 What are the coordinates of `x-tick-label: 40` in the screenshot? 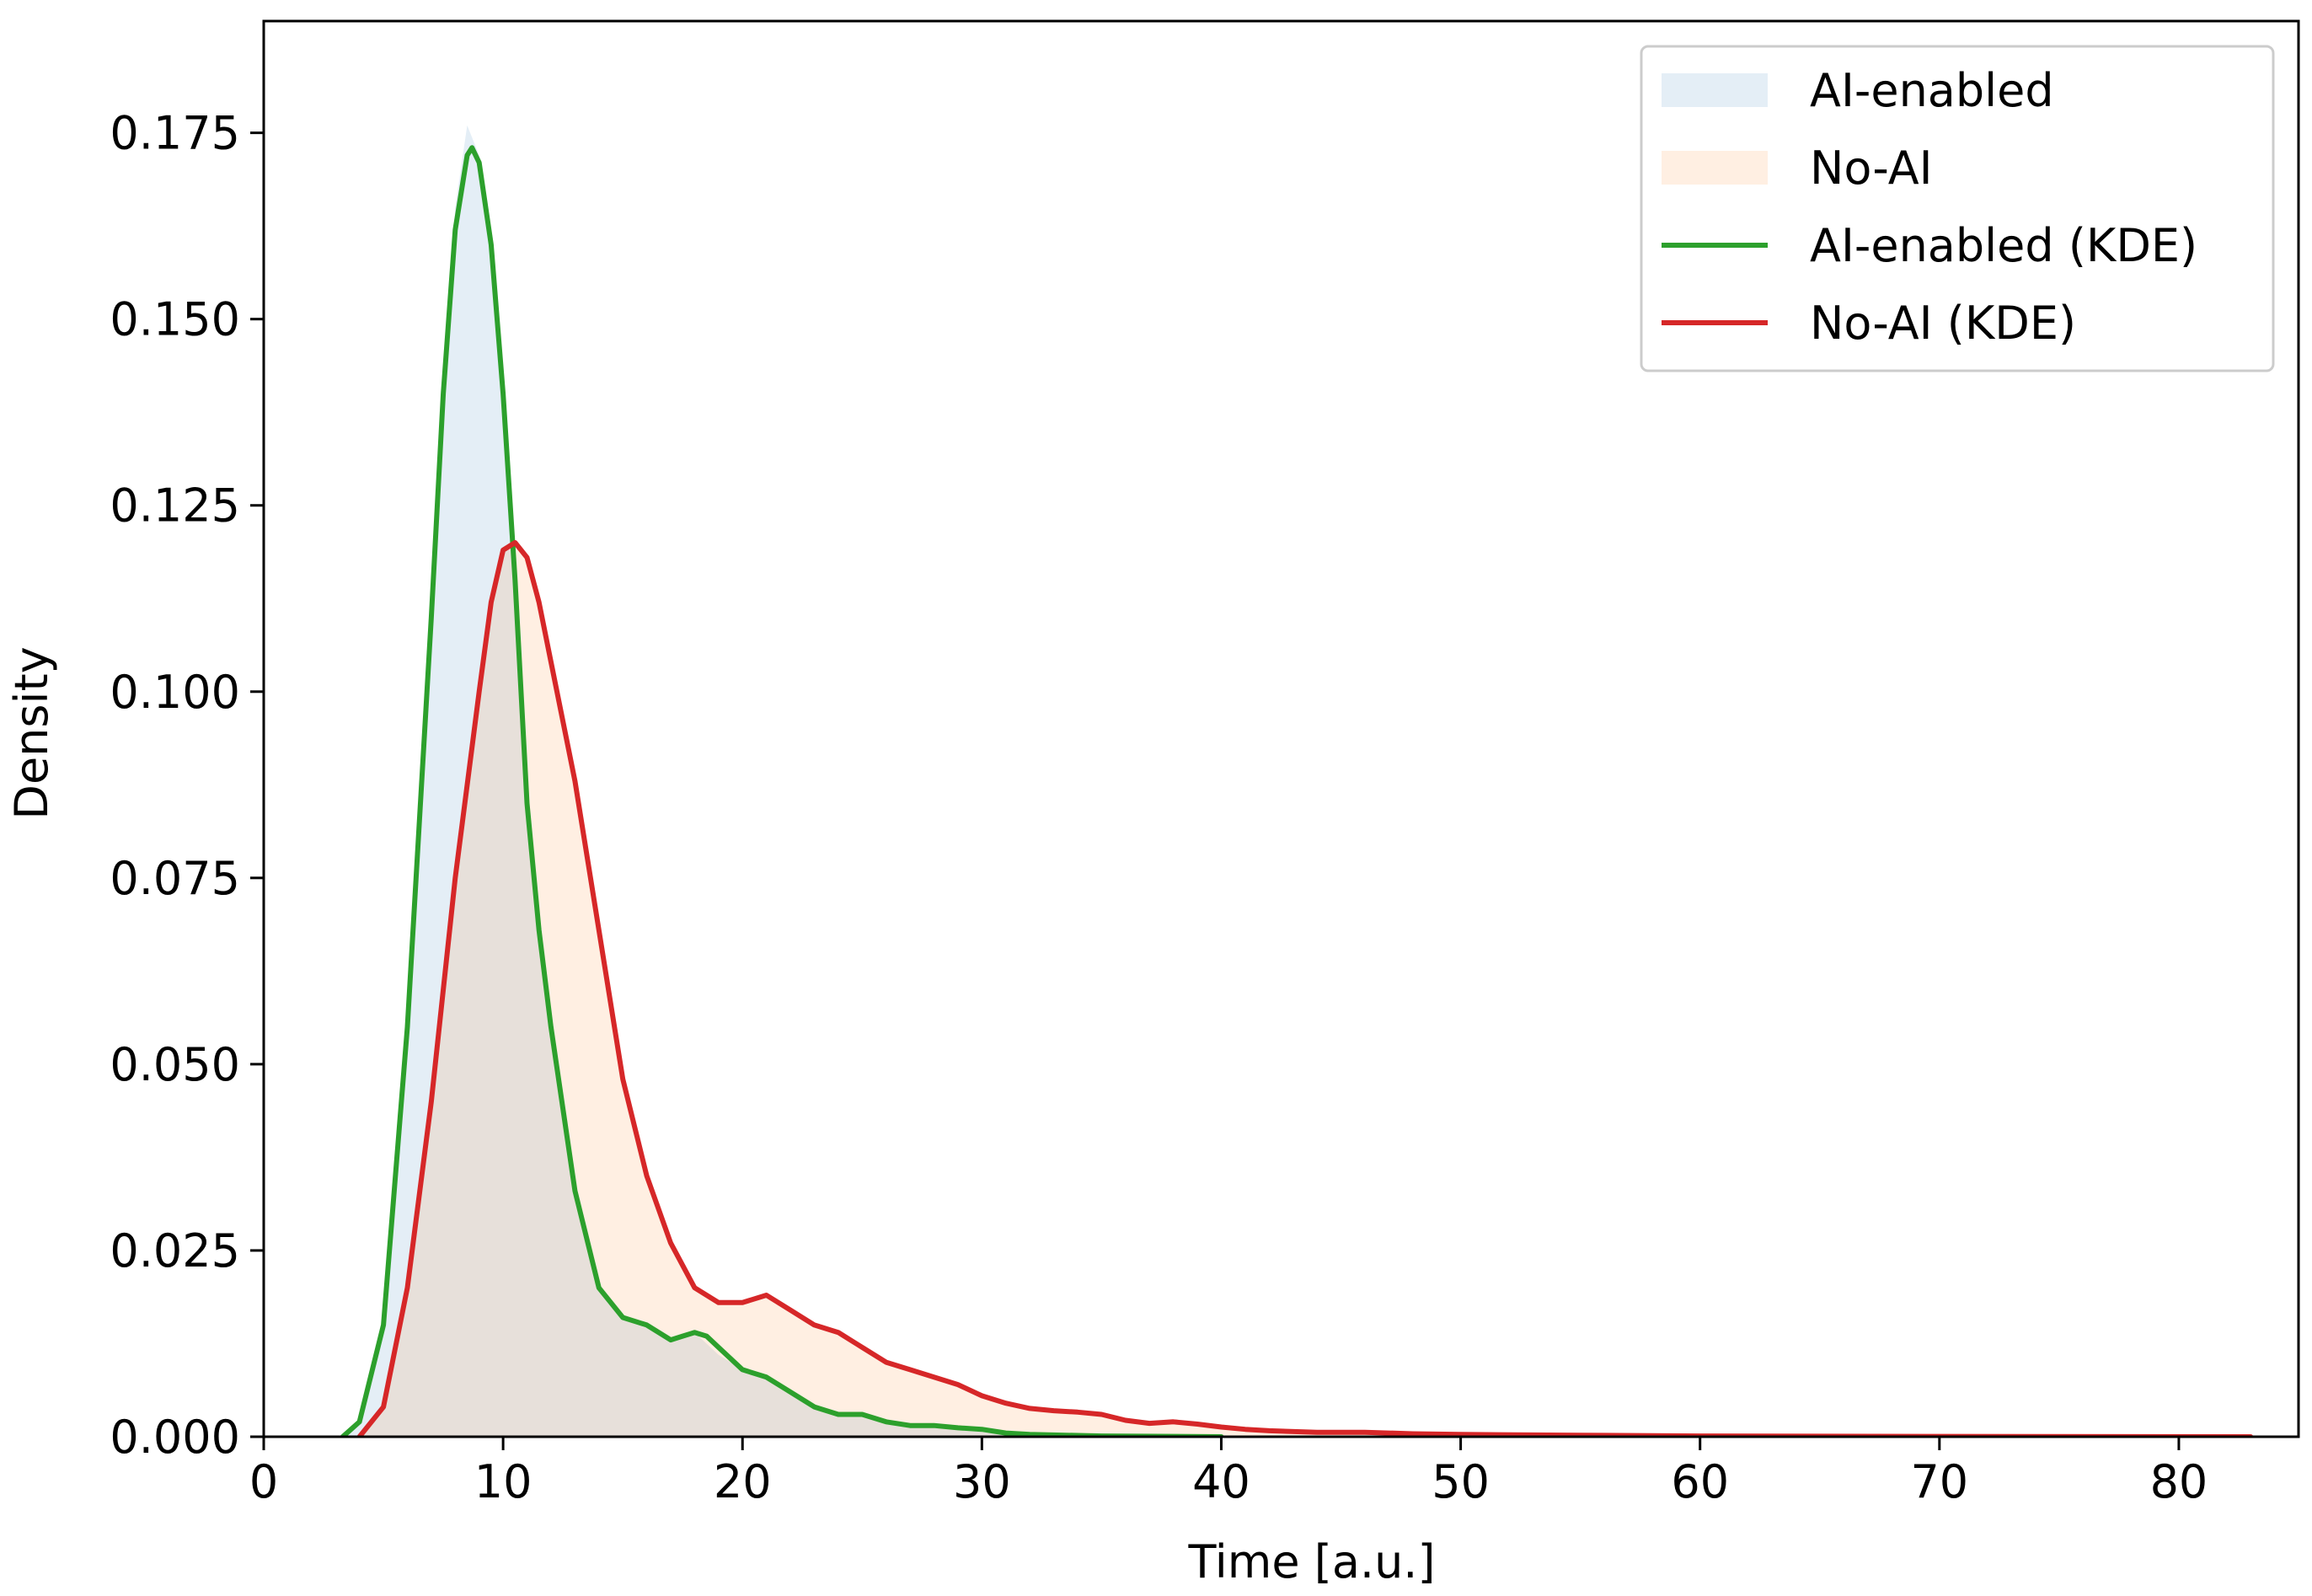 It's located at (1221, 1481).